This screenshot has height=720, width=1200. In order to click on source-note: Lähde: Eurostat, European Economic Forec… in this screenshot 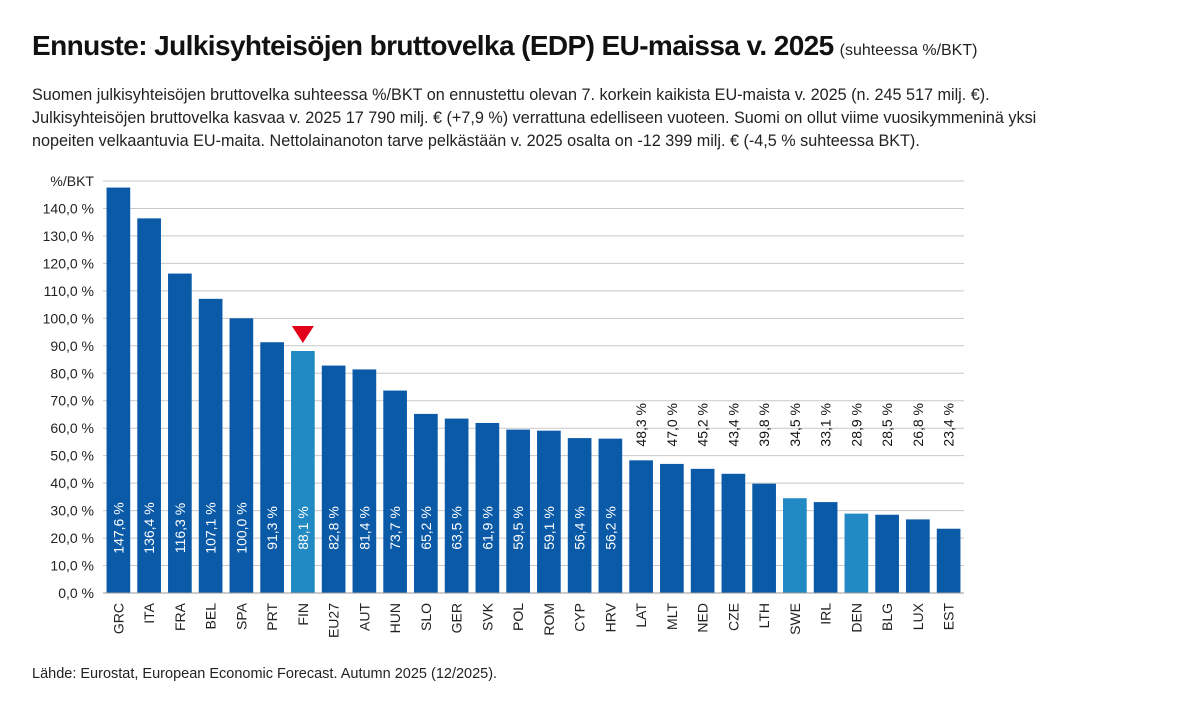, I will do `click(265, 674)`.